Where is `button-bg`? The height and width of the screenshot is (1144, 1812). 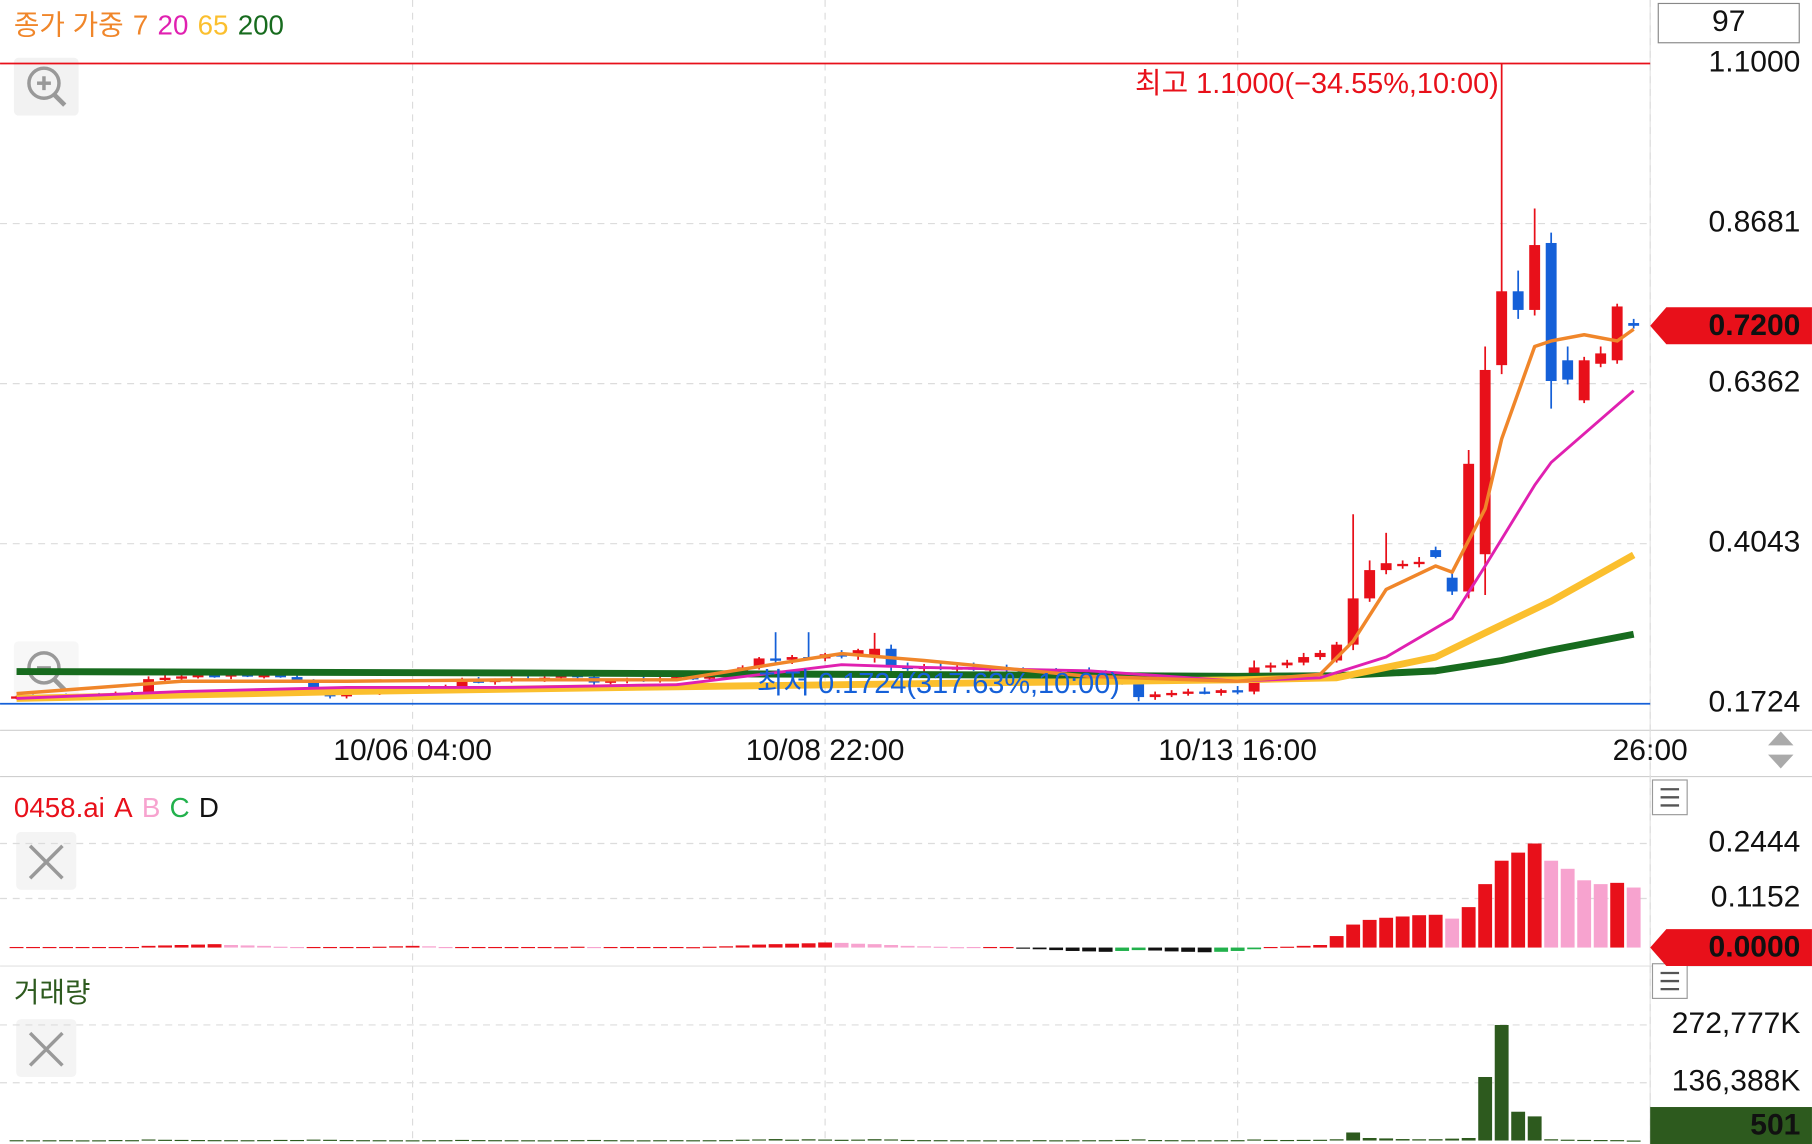 button-bg is located at coordinates (46, 86).